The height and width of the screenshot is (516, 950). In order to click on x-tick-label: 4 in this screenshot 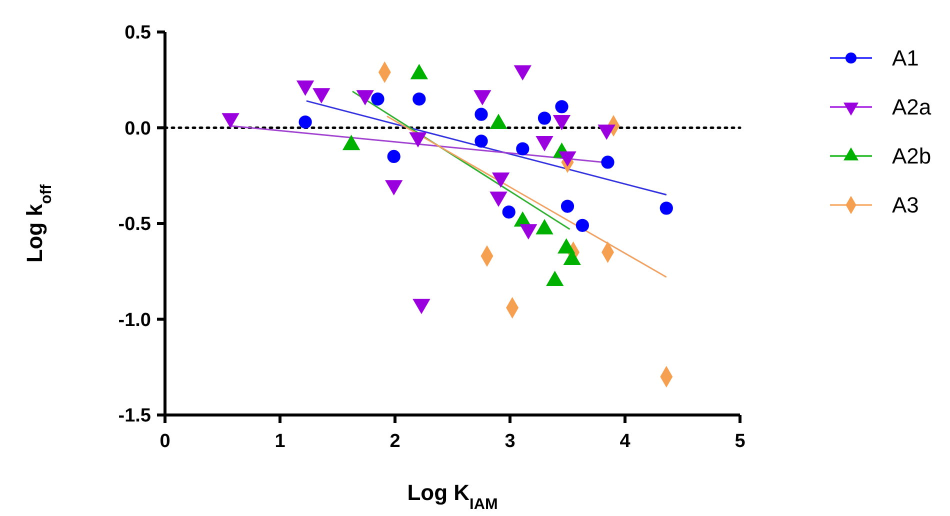, I will do `click(625, 441)`.